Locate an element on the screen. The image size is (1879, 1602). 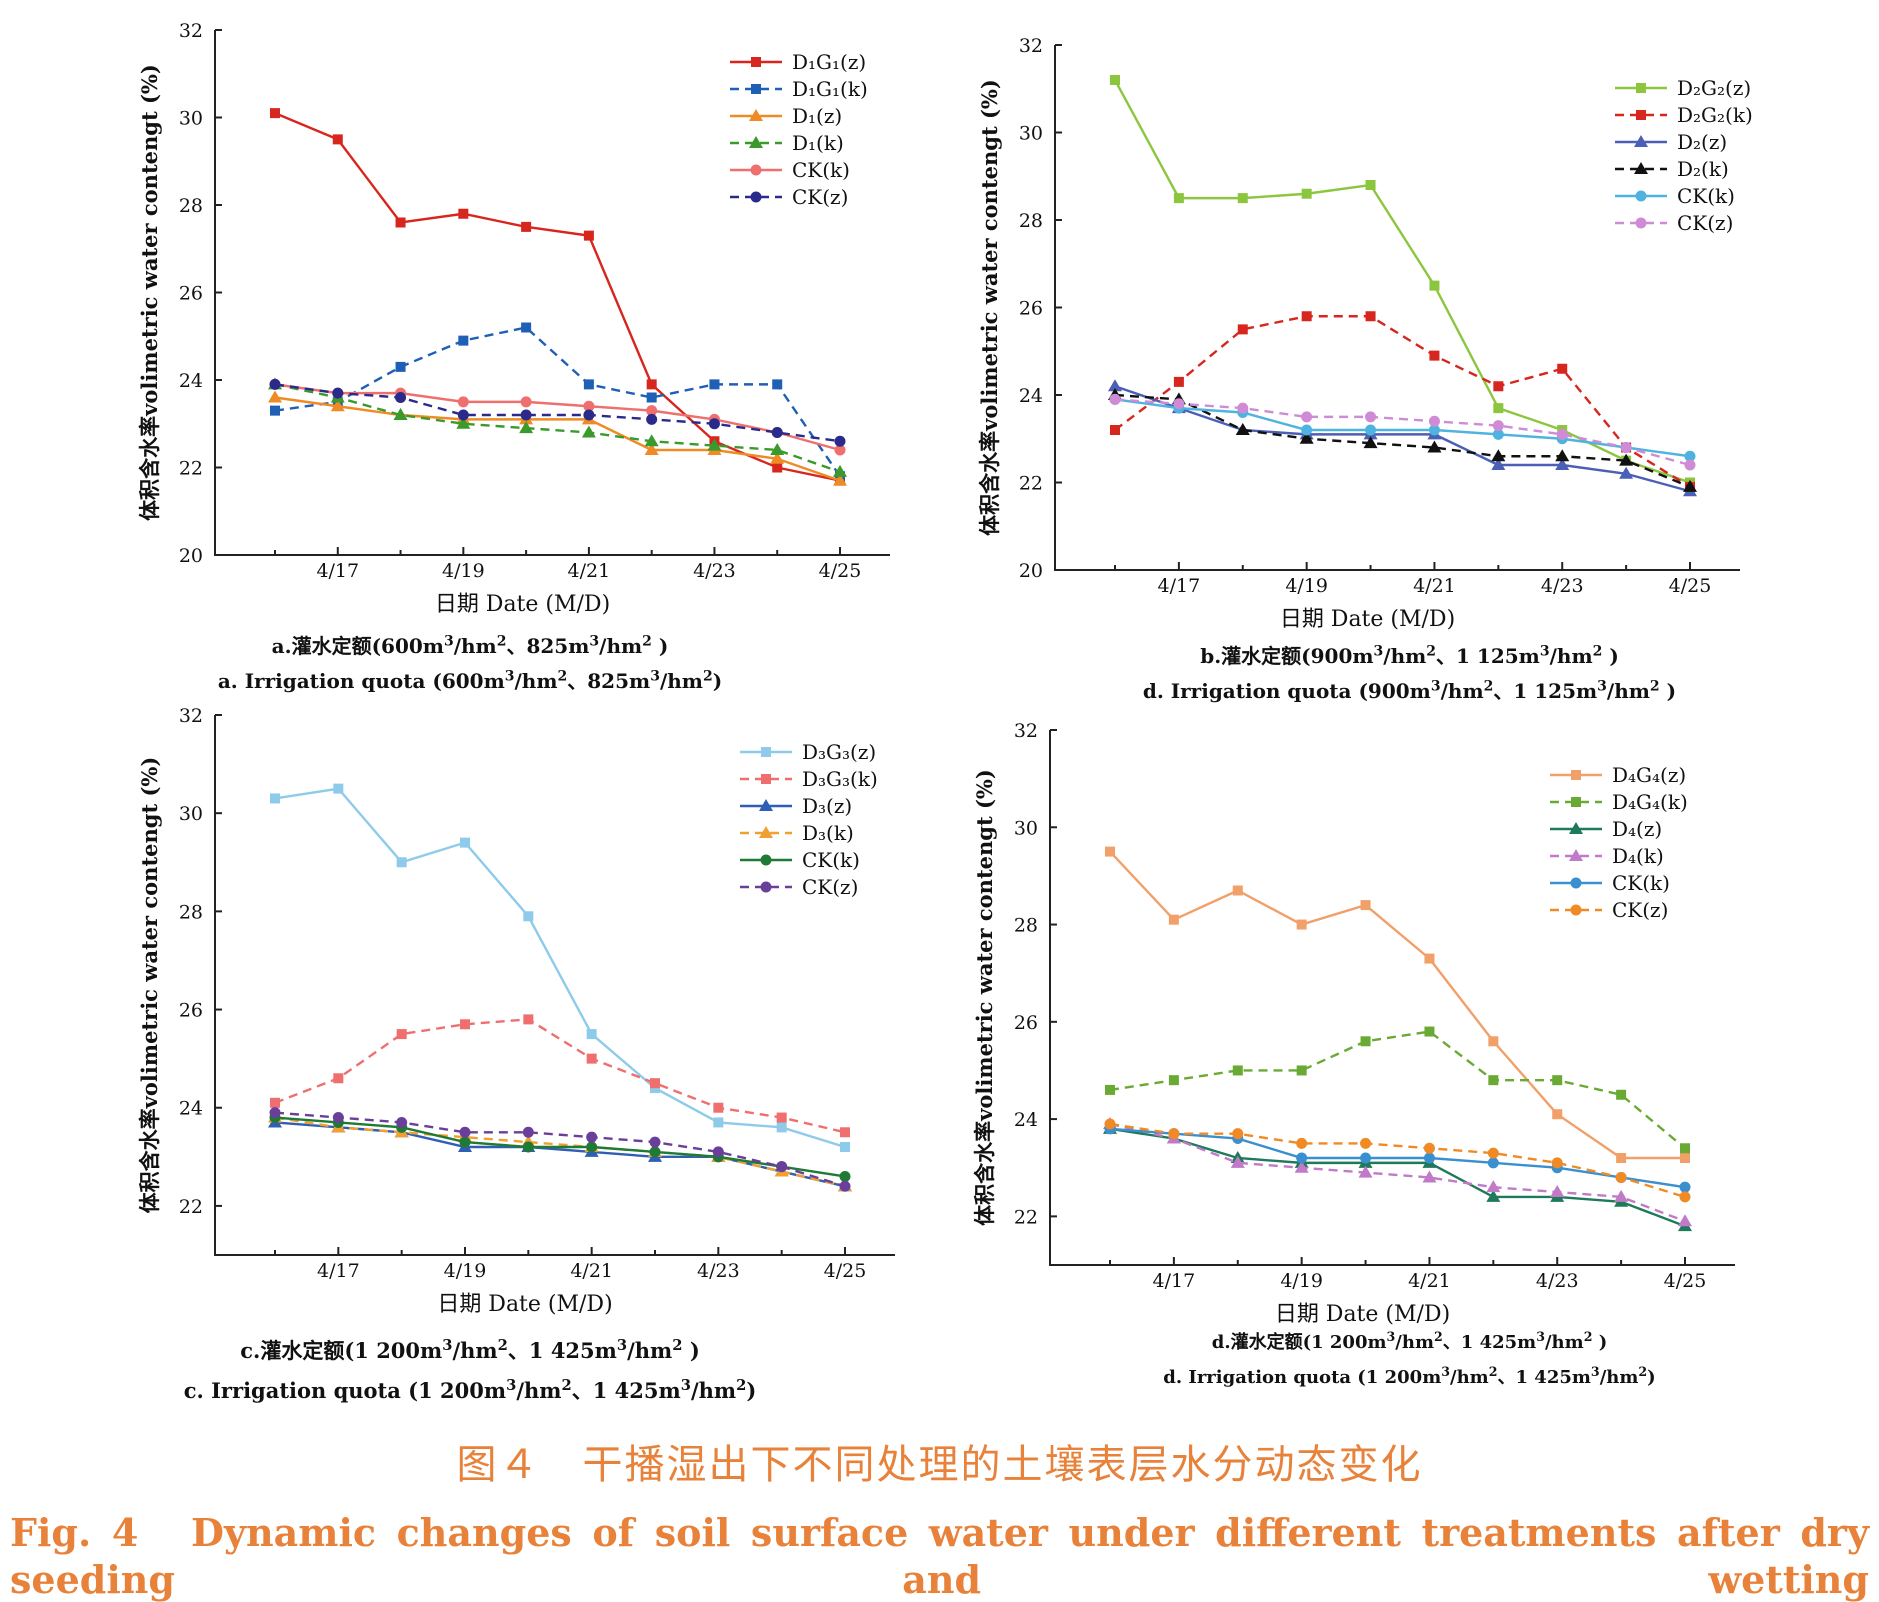
legend-label: D₄(z) is located at coordinates (1637, 829).